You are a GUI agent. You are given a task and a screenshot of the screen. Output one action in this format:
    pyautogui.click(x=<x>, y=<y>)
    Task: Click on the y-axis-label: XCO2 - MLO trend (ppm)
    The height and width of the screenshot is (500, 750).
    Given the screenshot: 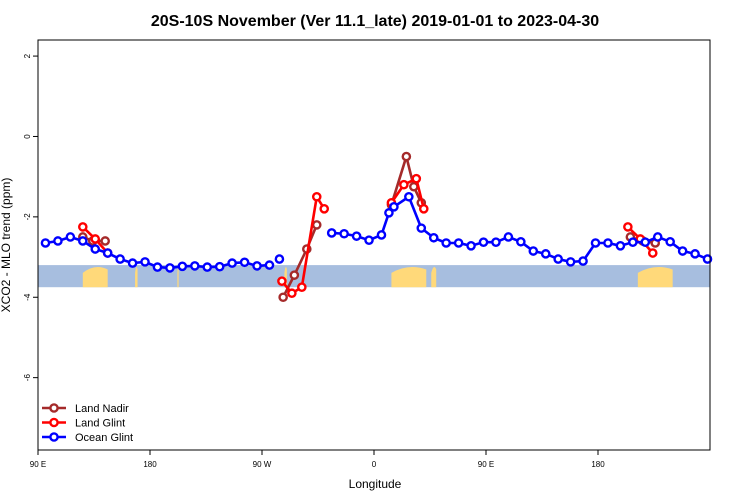 What is the action you would take?
    pyautogui.click(x=6, y=245)
    